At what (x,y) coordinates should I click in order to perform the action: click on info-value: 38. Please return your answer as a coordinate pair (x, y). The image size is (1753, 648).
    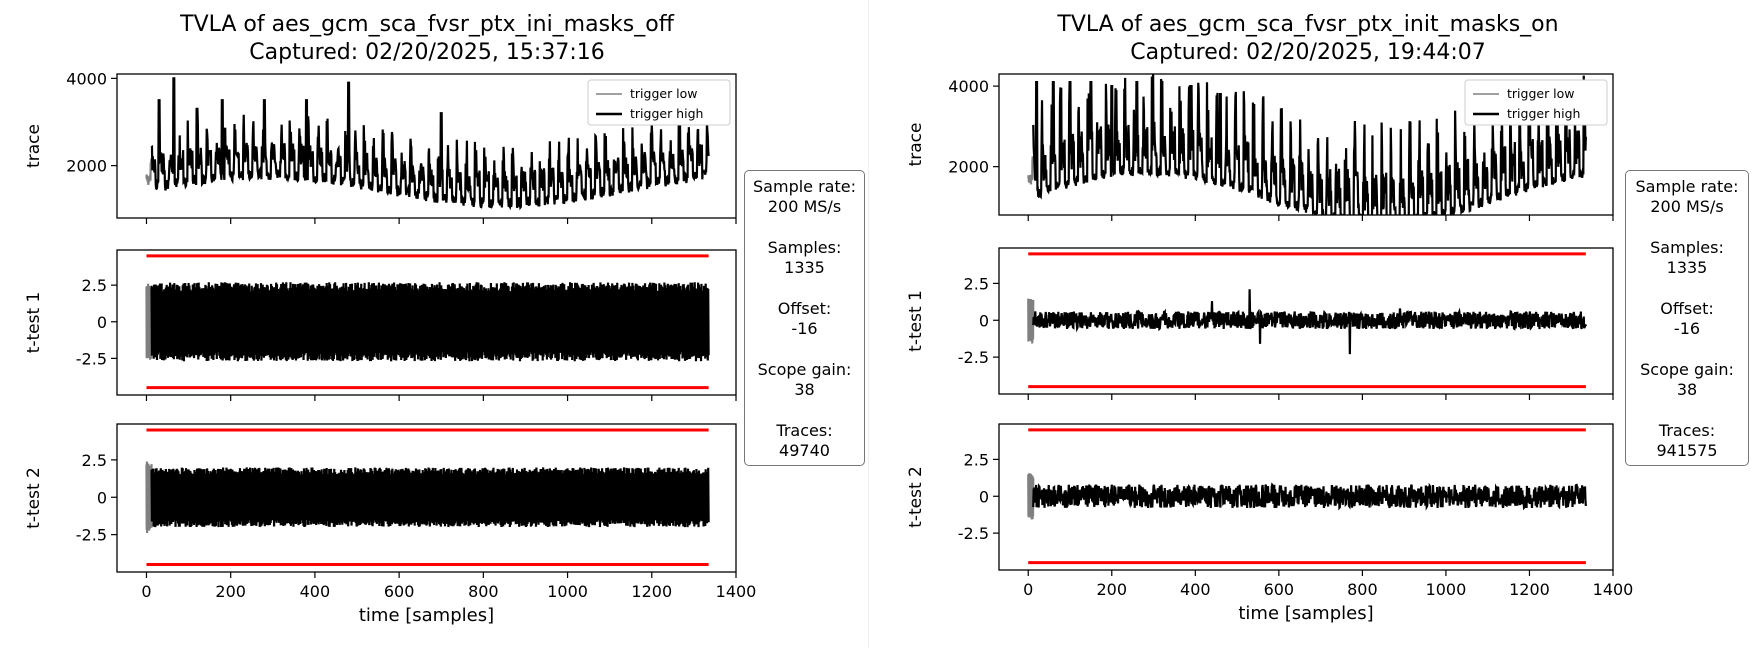
    Looking at the image, I should click on (804, 389).